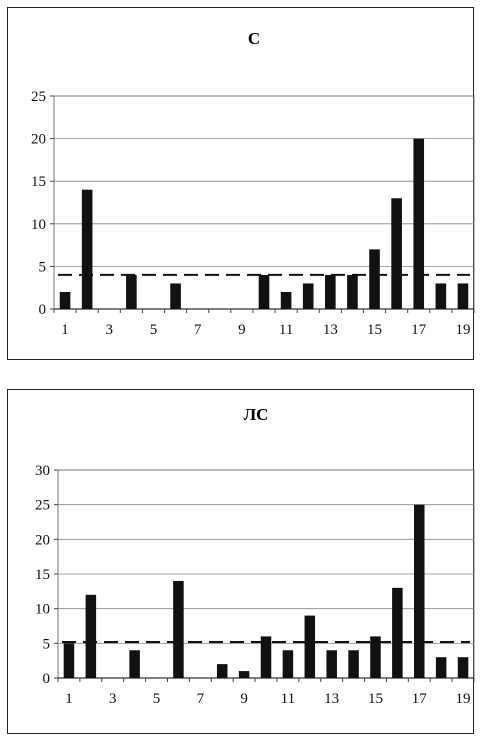  I want to click on y-tick-label: 30, so click(42, 471).